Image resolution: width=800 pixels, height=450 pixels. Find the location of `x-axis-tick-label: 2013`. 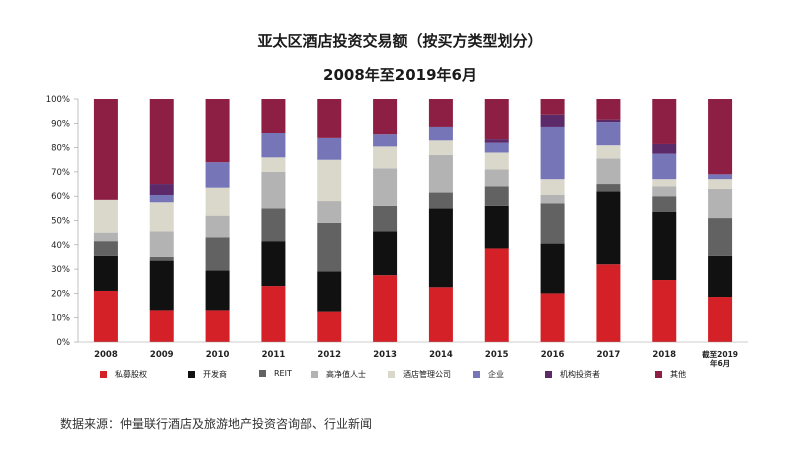

x-axis-tick-label: 2013 is located at coordinates (385, 355).